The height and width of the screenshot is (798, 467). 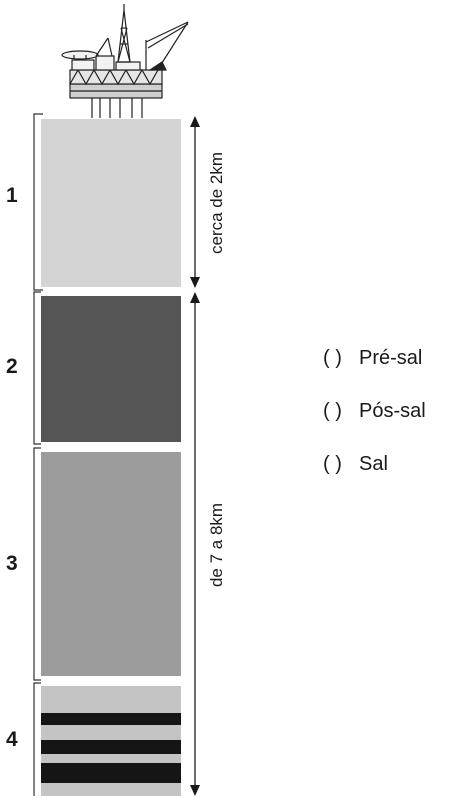 What do you see at coordinates (195, 202) in the screenshot?
I see `dimension-arrow-top` at bounding box center [195, 202].